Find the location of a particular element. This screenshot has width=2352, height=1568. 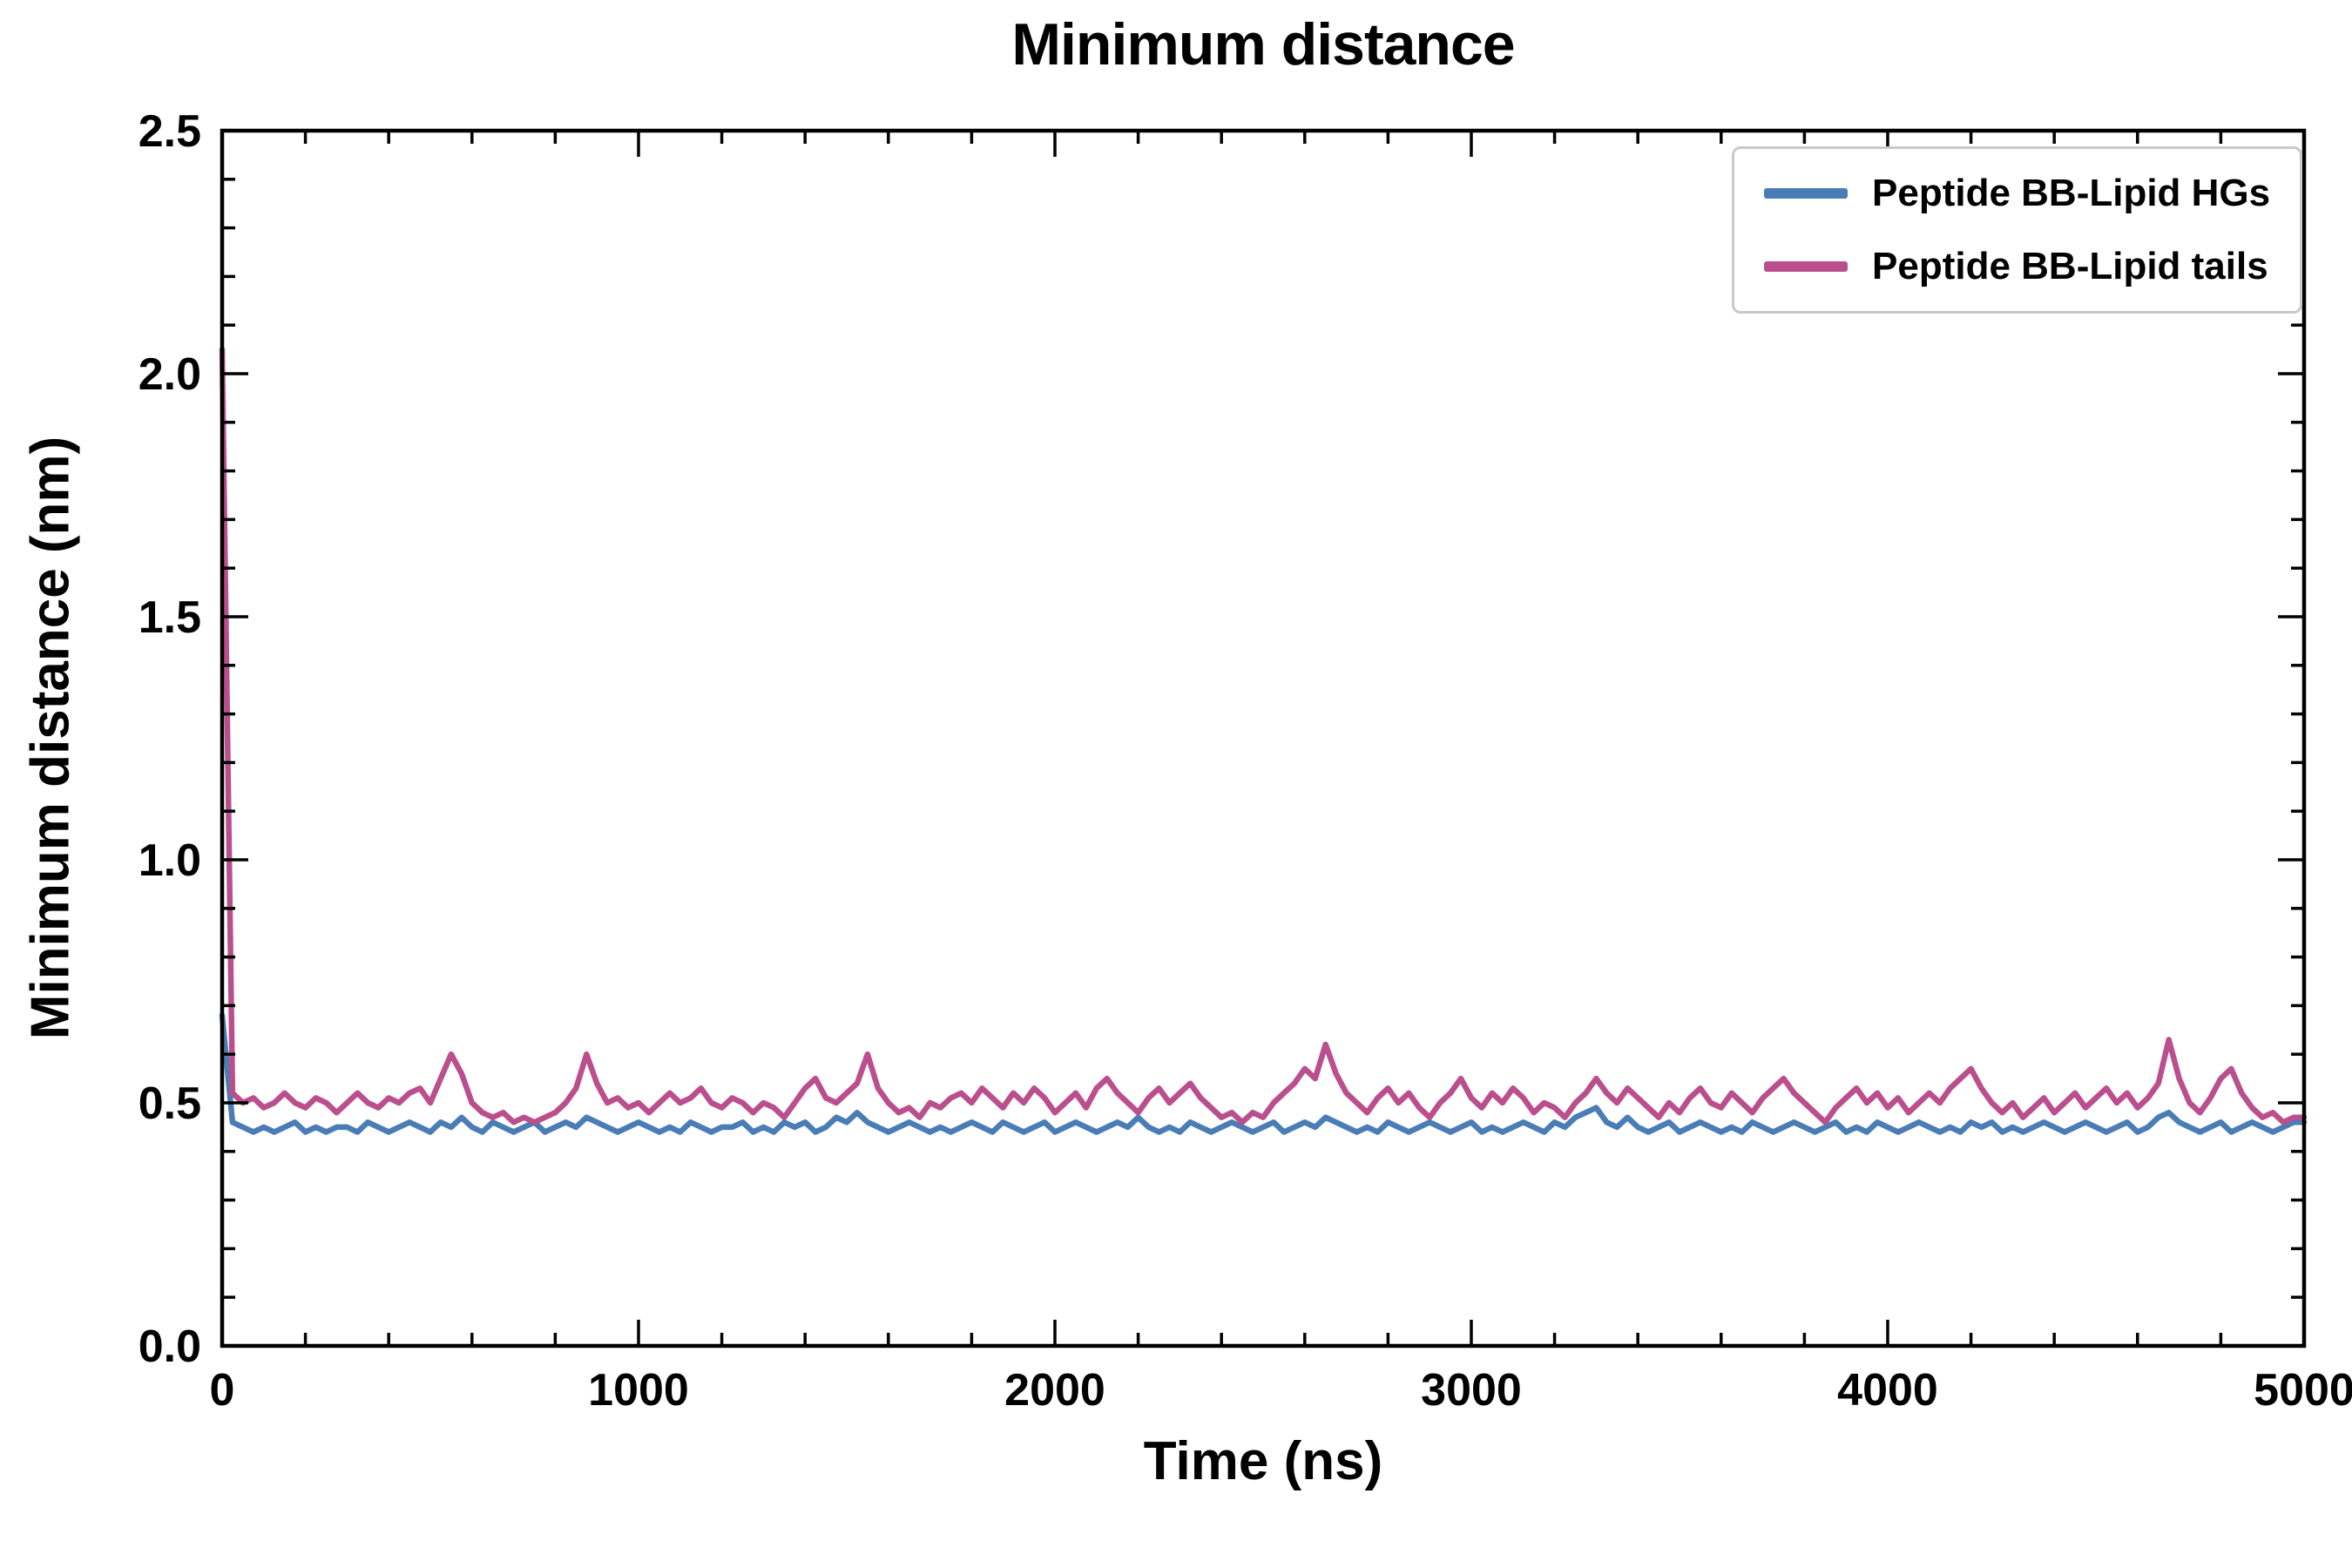

x-axis-label: Time (ns) is located at coordinates (1263, 1461).